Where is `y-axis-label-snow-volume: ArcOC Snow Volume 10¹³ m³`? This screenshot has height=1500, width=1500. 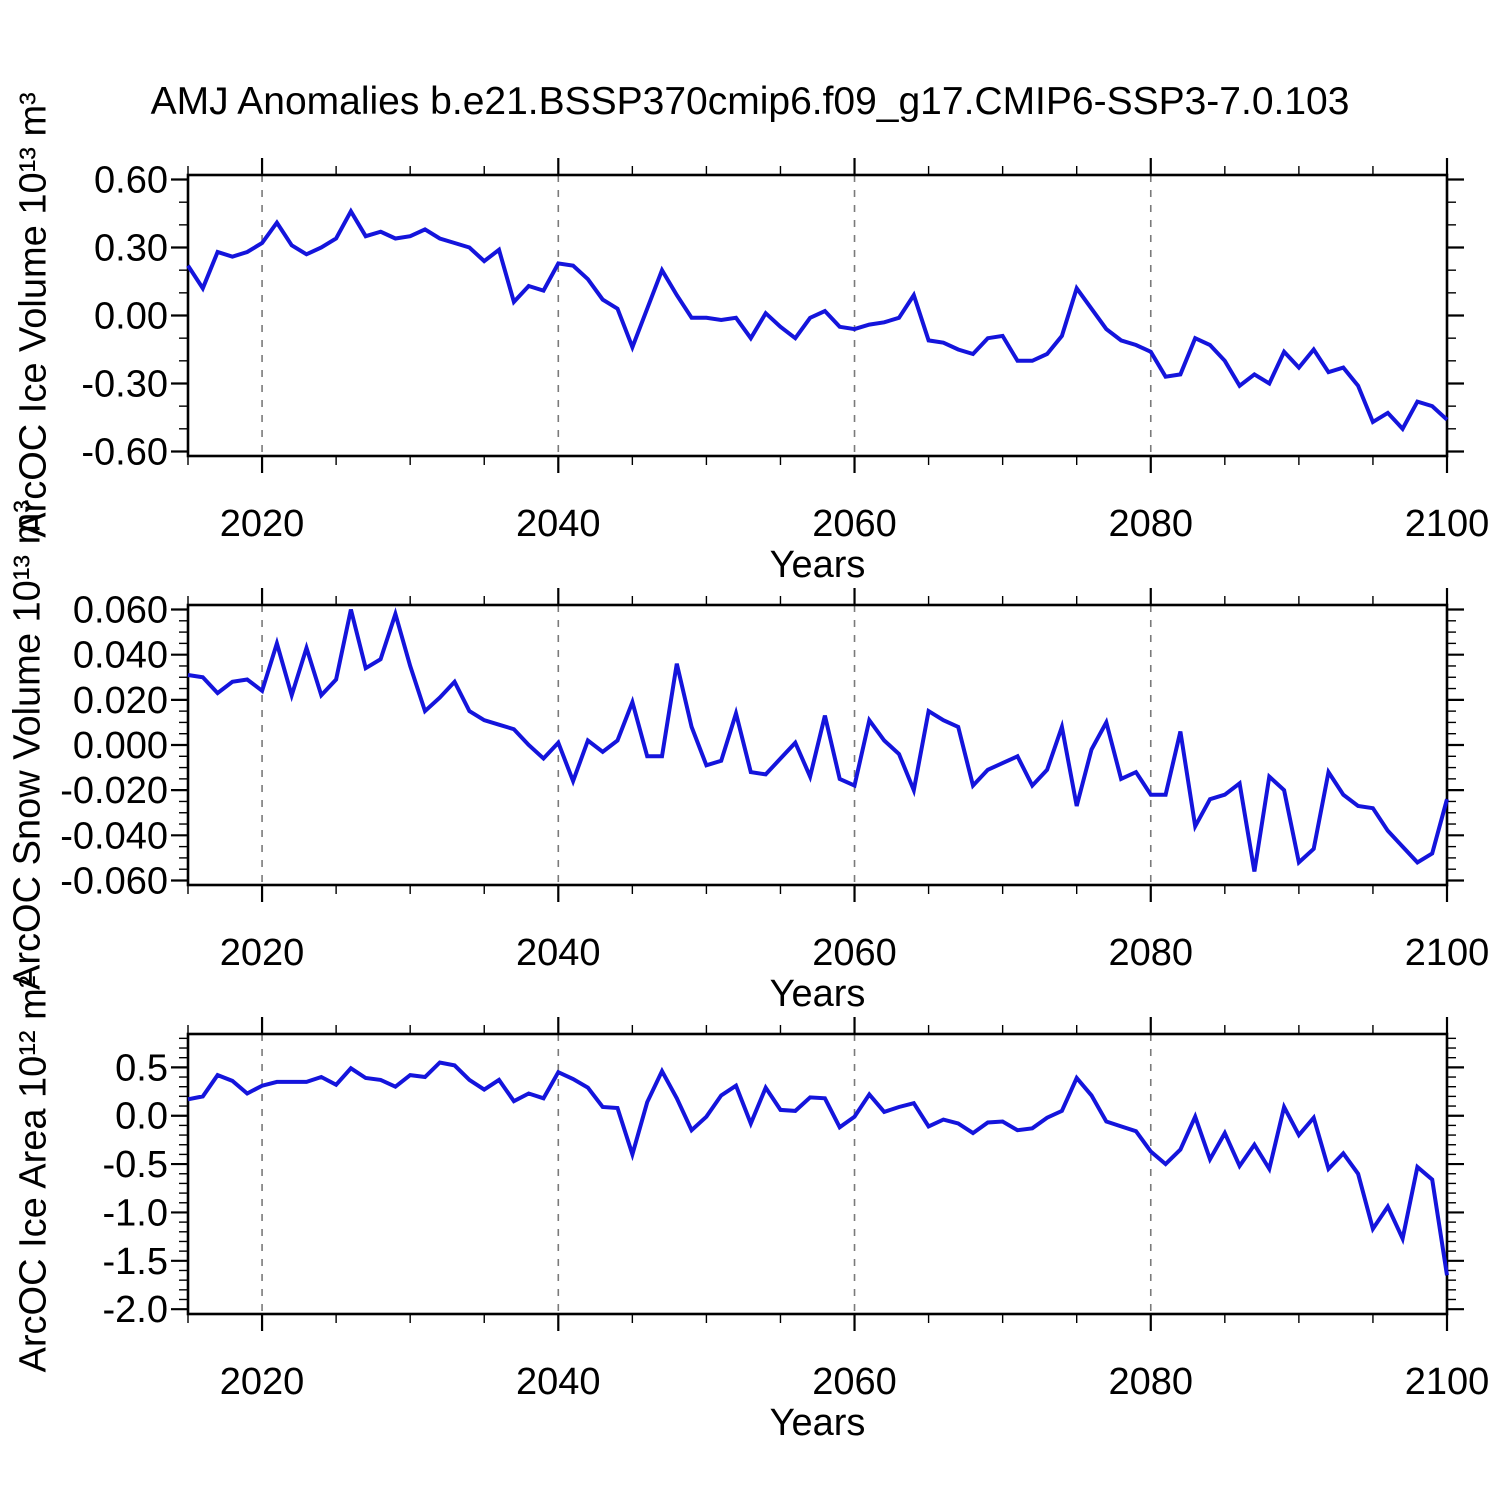
y-axis-label-snow-volume: ArcOC Snow Volume 10¹³ m³ is located at coordinates (27, 745).